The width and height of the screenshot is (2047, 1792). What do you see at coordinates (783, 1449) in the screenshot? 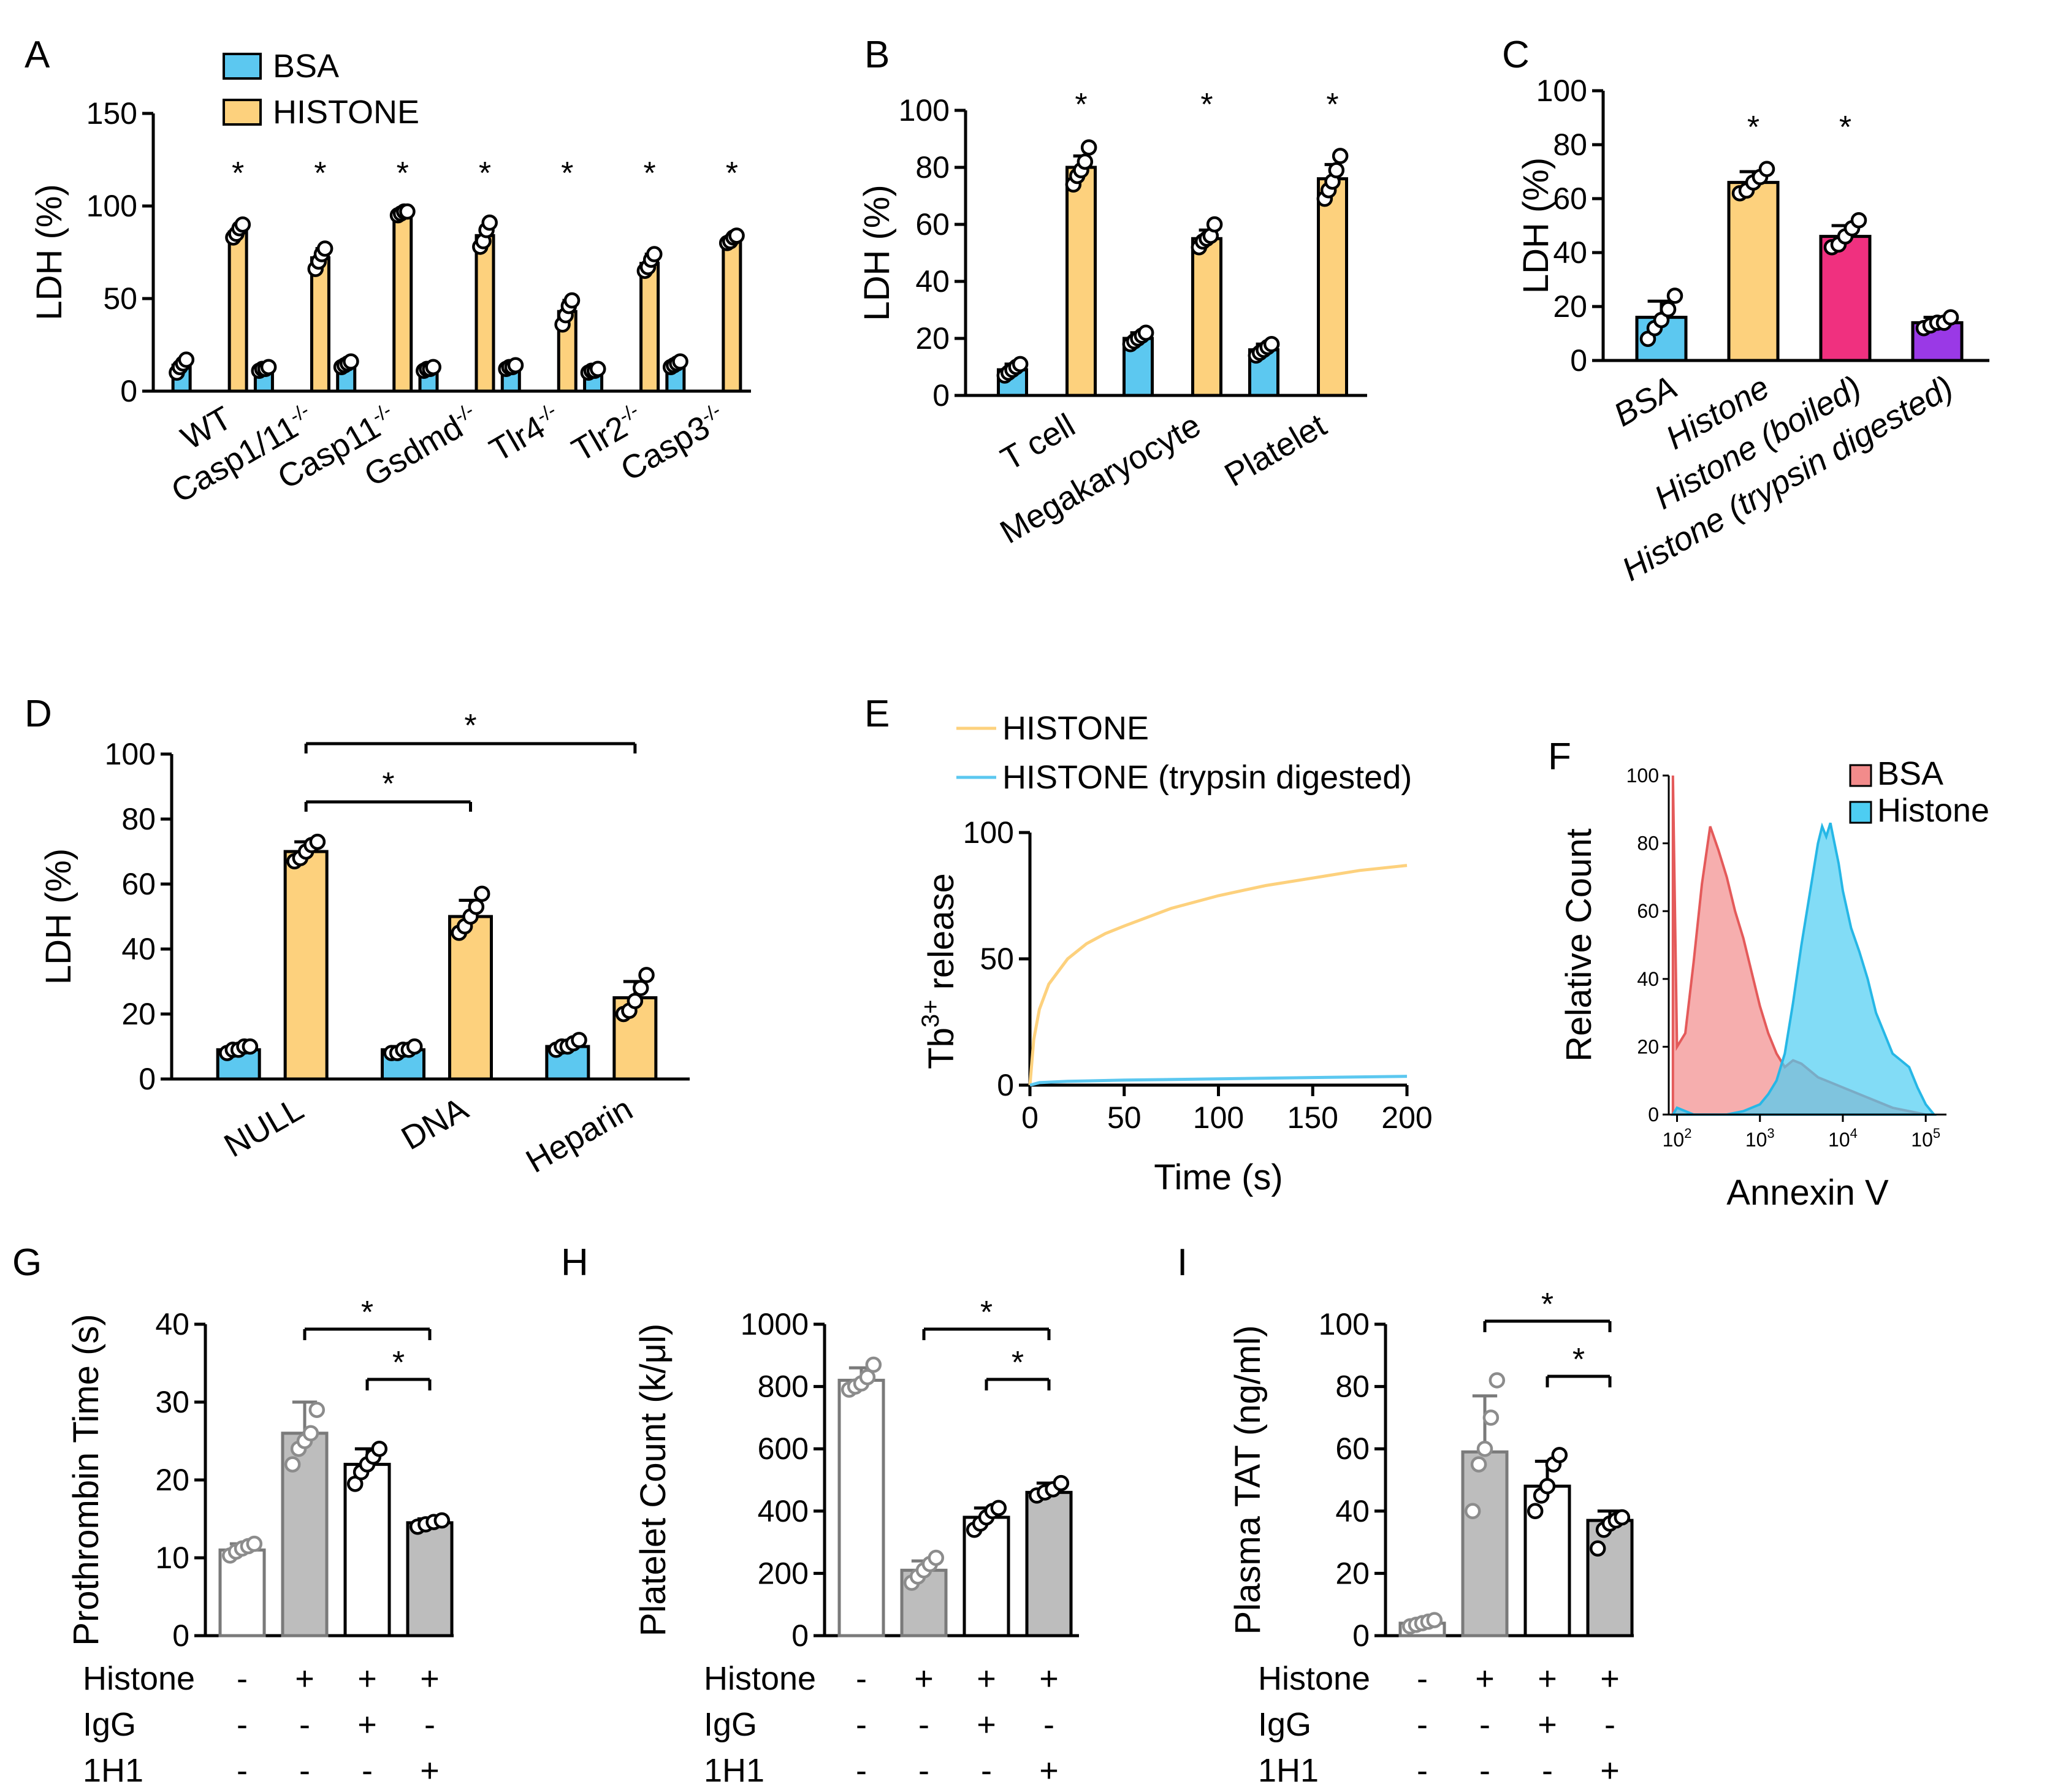
I see `y-tick-label: 600` at bounding box center [783, 1449].